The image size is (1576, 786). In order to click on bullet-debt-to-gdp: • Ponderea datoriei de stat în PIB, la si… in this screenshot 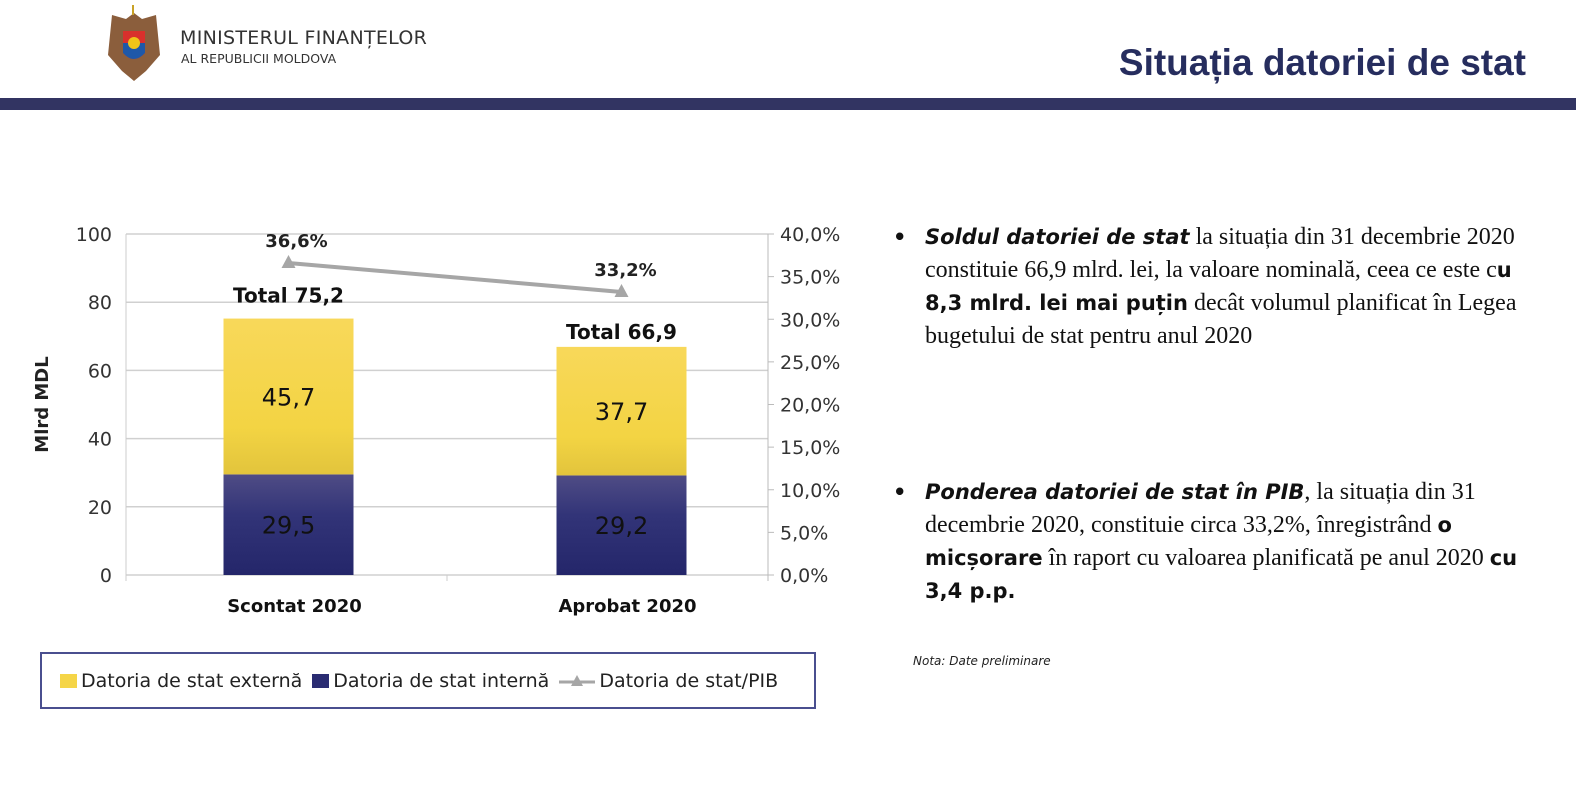, I will do `click(1214, 542)`.